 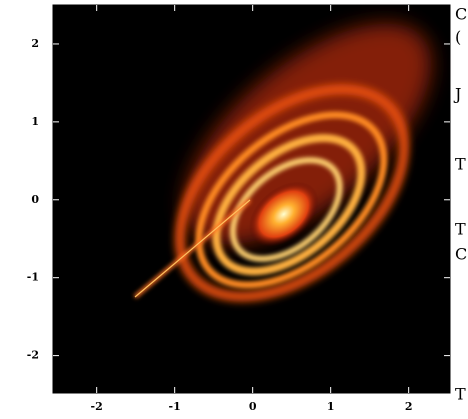 I want to click on x-tick-label: 2, so click(x=409, y=406).